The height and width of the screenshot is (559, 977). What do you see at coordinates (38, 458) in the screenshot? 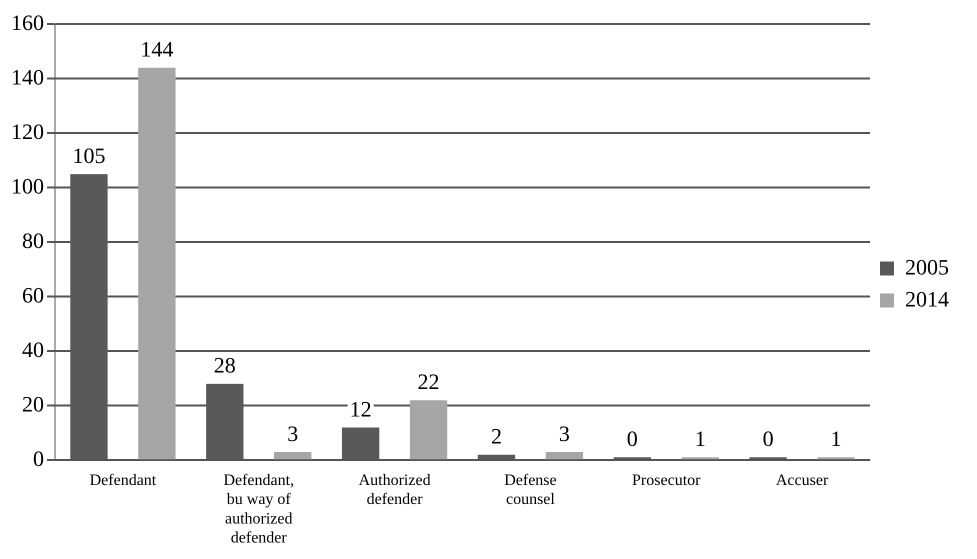
I see `y-tick-label: 0` at bounding box center [38, 458].